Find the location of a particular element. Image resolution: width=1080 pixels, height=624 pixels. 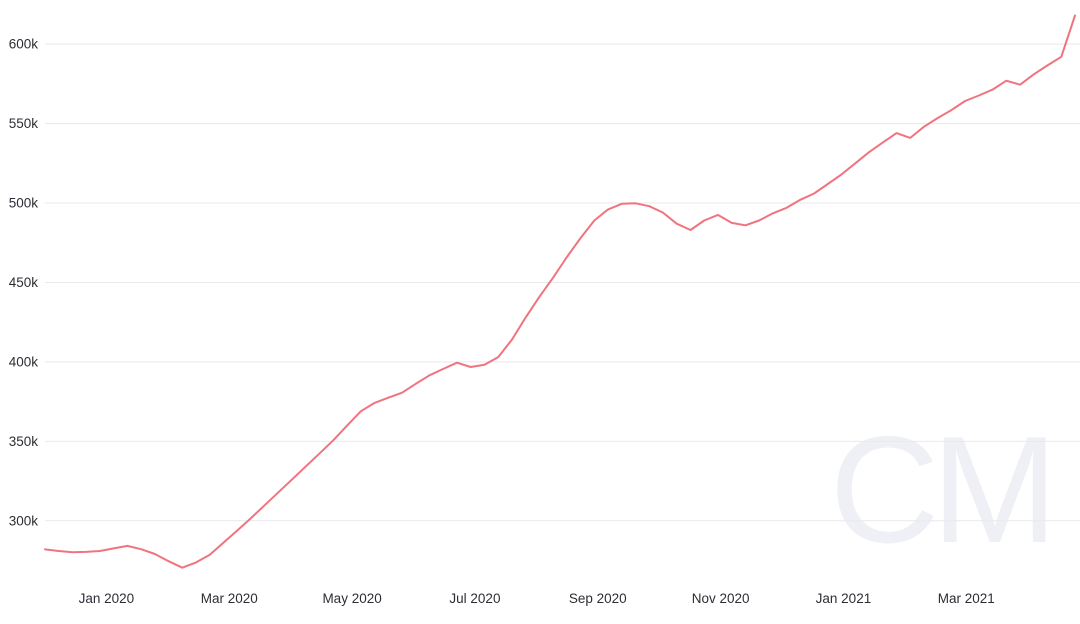

x-tick-label: Nov 2020 is located at coordinates (721, 598).